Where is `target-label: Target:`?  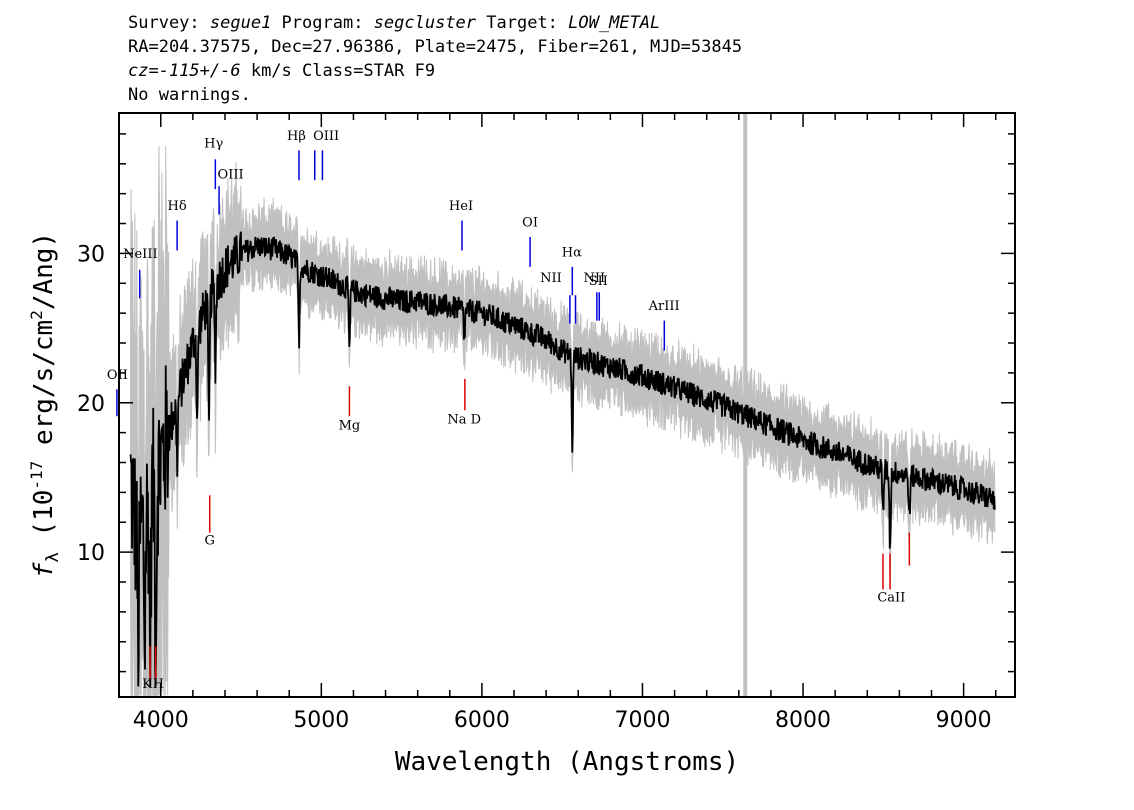 target-label: Target: is located at coordinates (522, 23).